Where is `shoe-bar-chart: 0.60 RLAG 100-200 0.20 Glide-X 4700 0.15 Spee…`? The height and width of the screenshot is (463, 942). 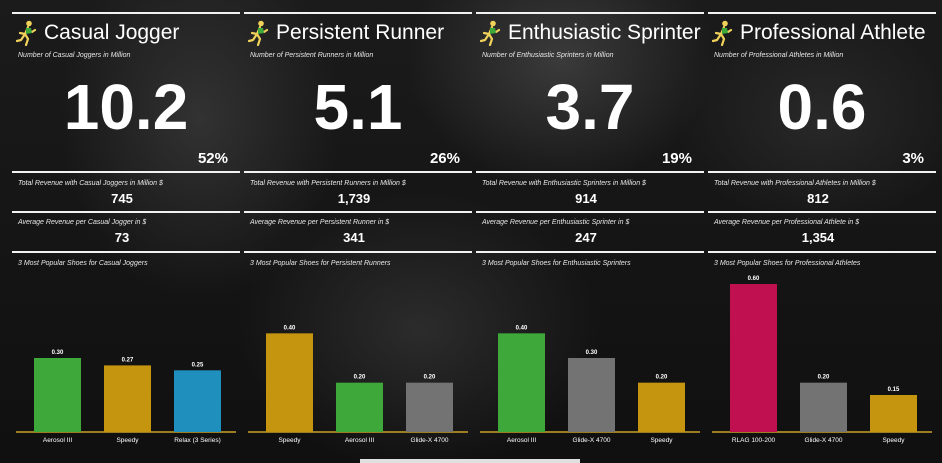 shoe-bar-chart: 0.60 RLAG 100-200 0.20 Glide-X 4700 0.15 Spee… is located at coordinates (822, 360).